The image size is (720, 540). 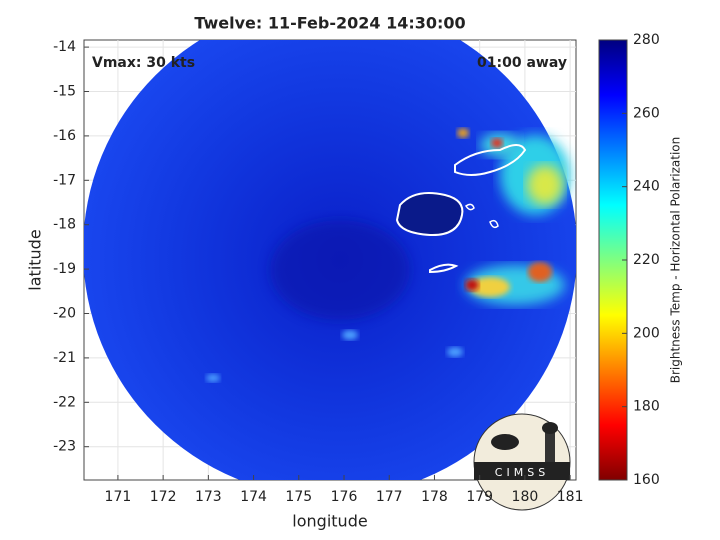 What do you see at coordinates (646, 113) in the screenshot?
I see `colorbar-tick-label: 260` at bounding box center [646, 113].